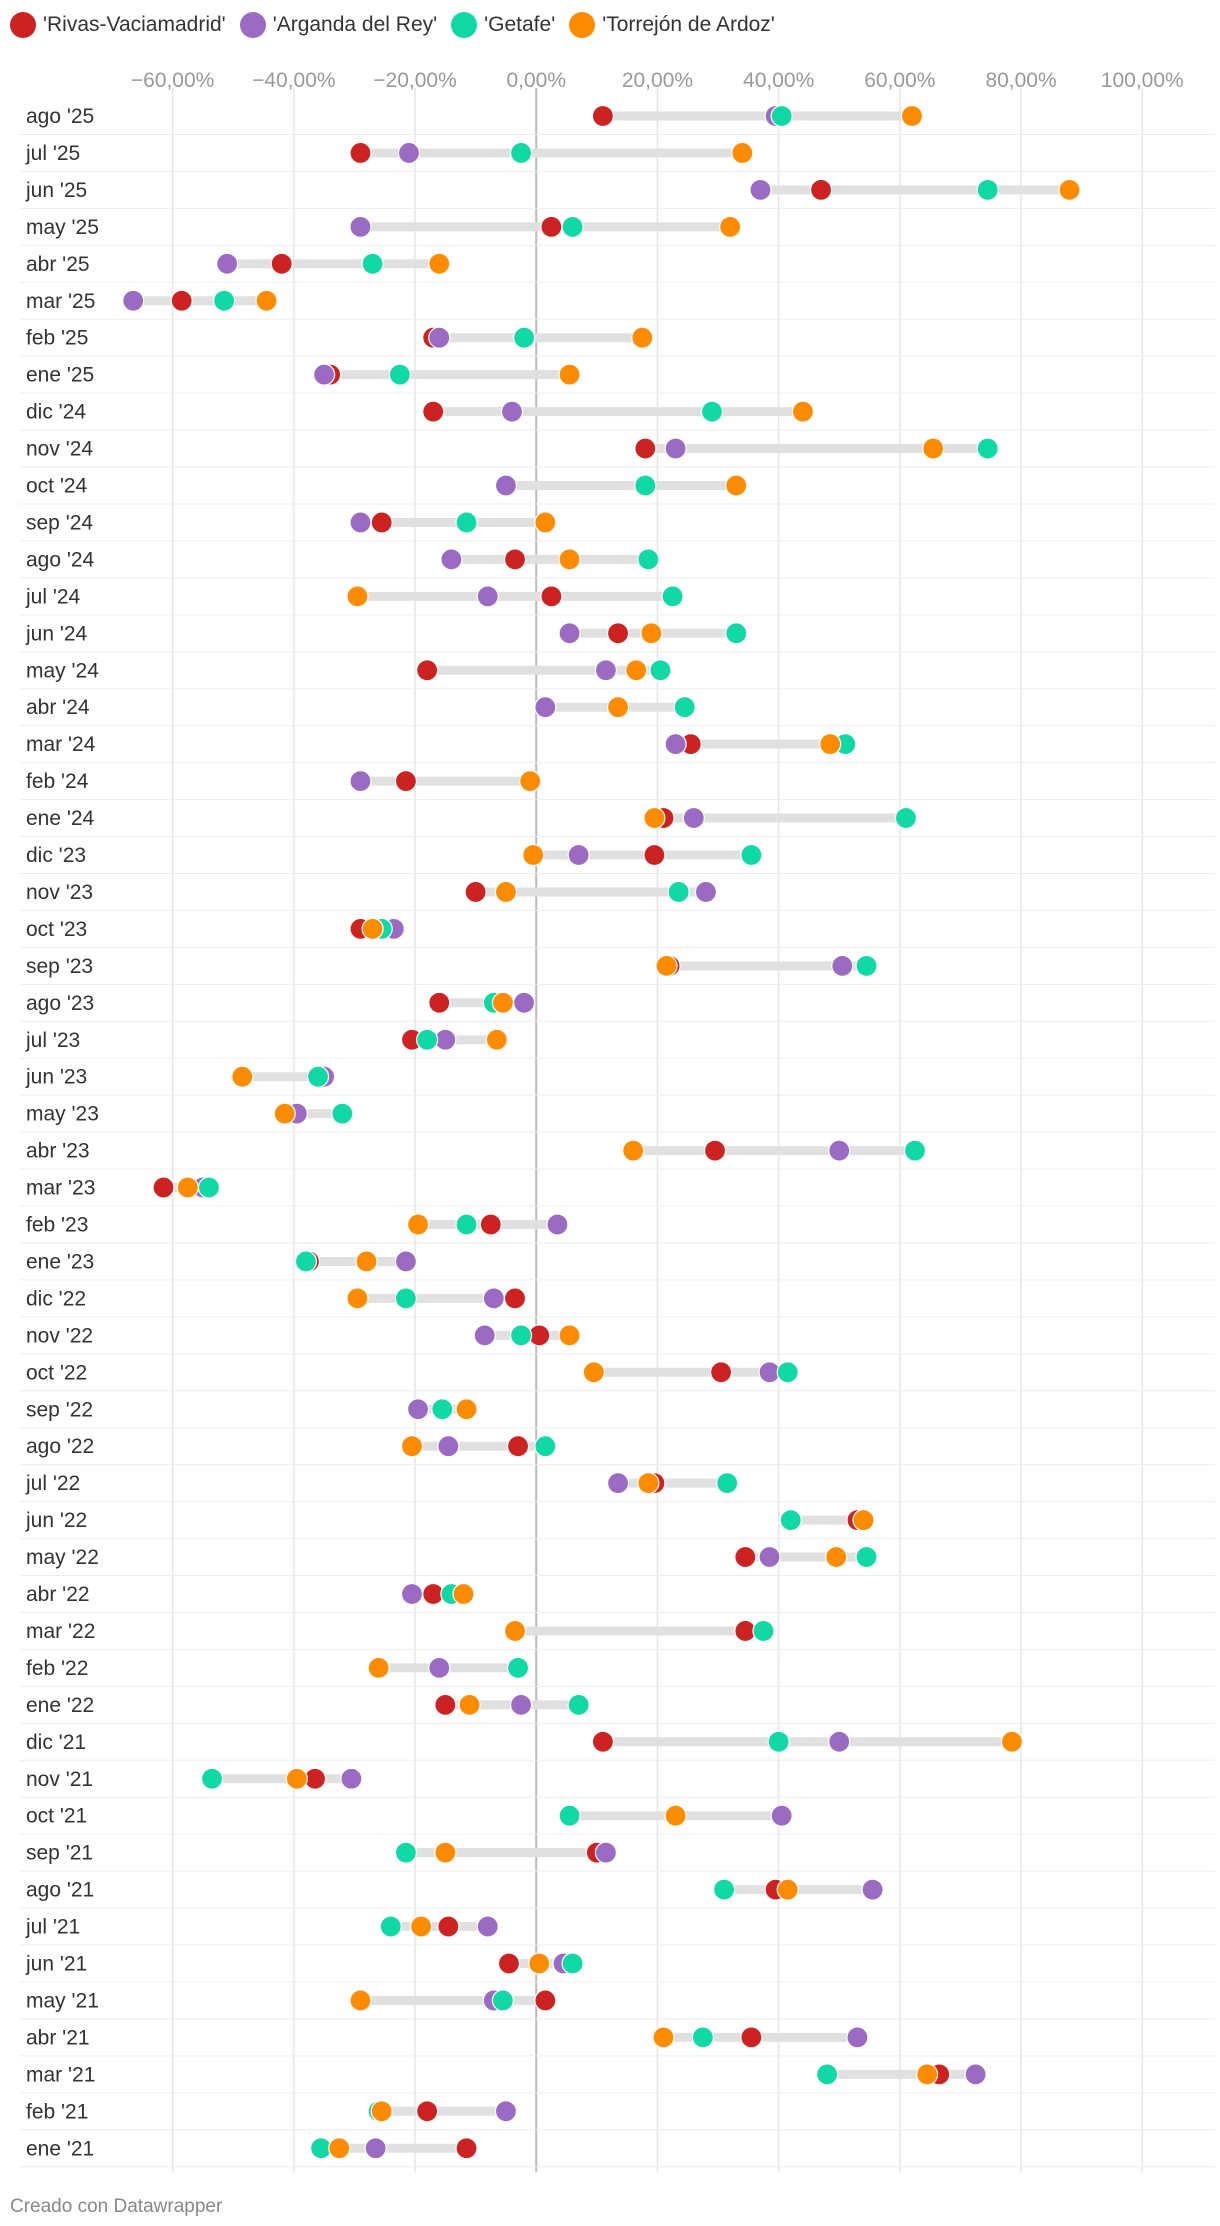  What do you see at coordinates (52, 1927) in the screenshot?
I see `row-label: jul '21` at bounding box center [52, 1927].